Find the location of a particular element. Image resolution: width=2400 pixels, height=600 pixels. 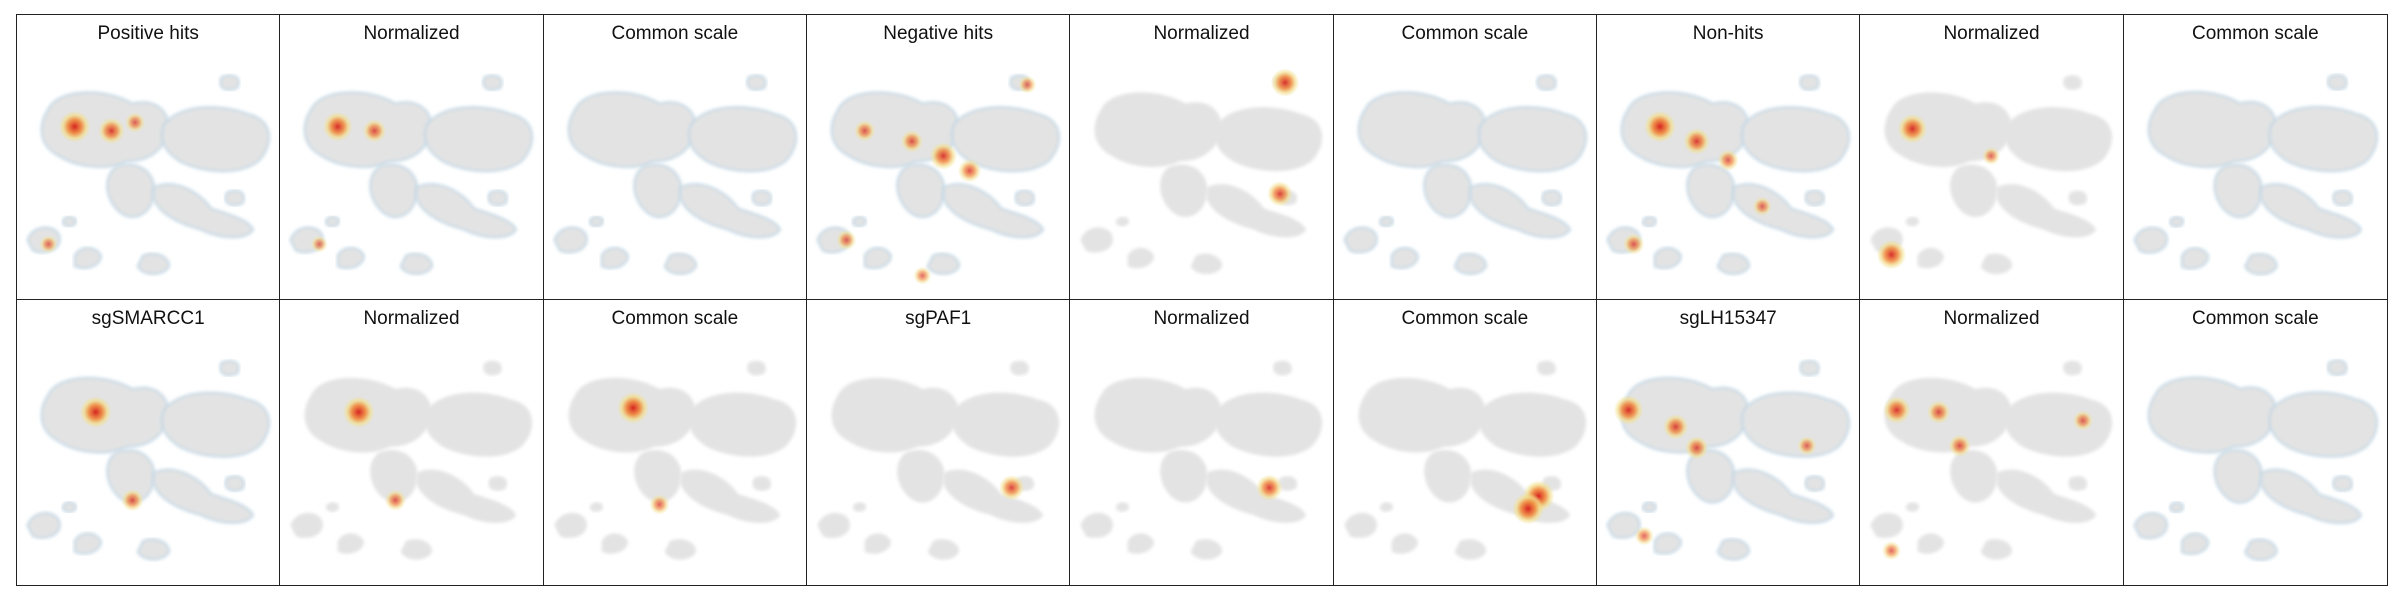

umap-panel: Negative hits is located at coordinates (939, 157).